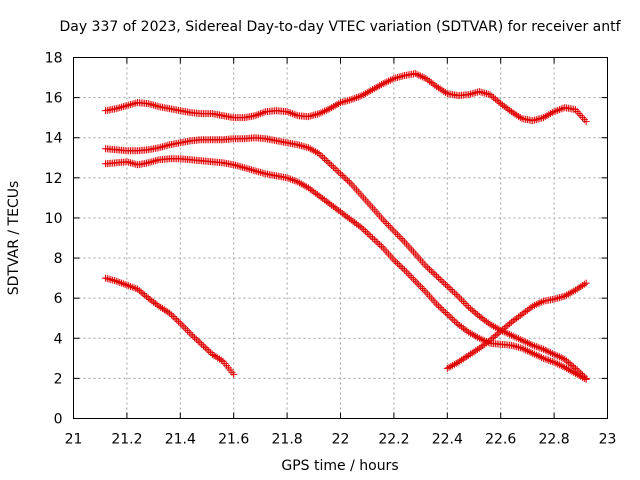 The height and width of the screenshot is (480, 640). What do you see at coordinates (393, 440) in the screenshot?
I see `x-tick-label: 22.2` at bounding box center [393, 440].